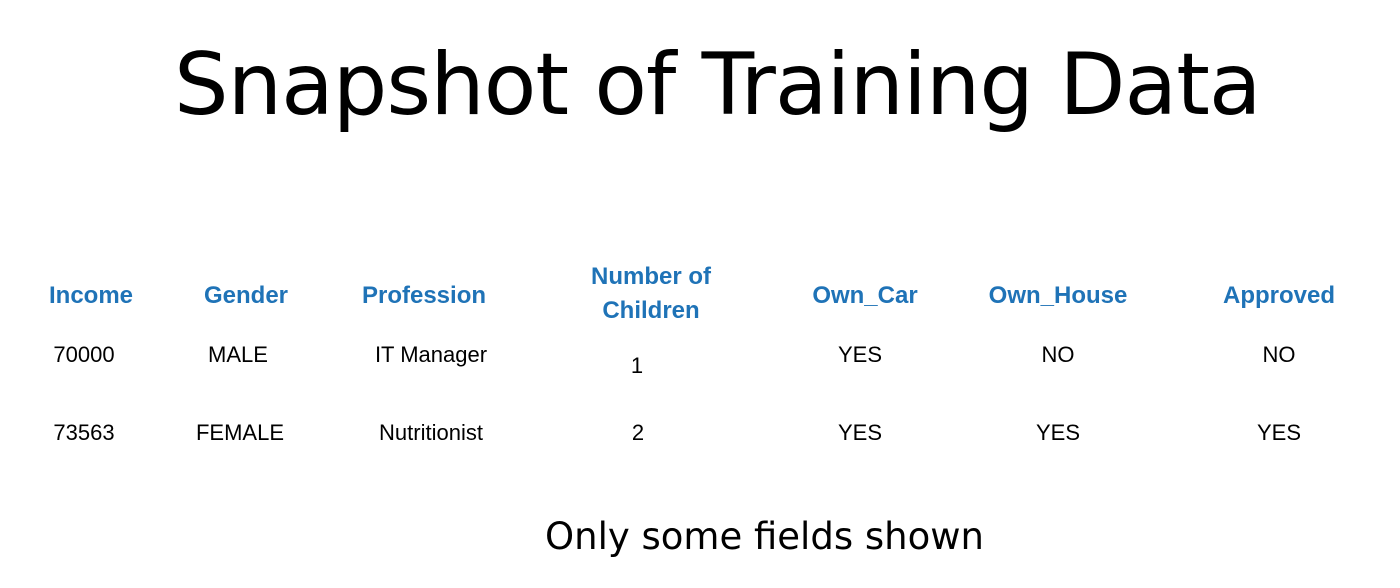 The width and height of the screenshot is (1400, 588). Describe the element at coordinates (238, 355) in the screenshot. I see `table-cell-gender: MALE` at that location.